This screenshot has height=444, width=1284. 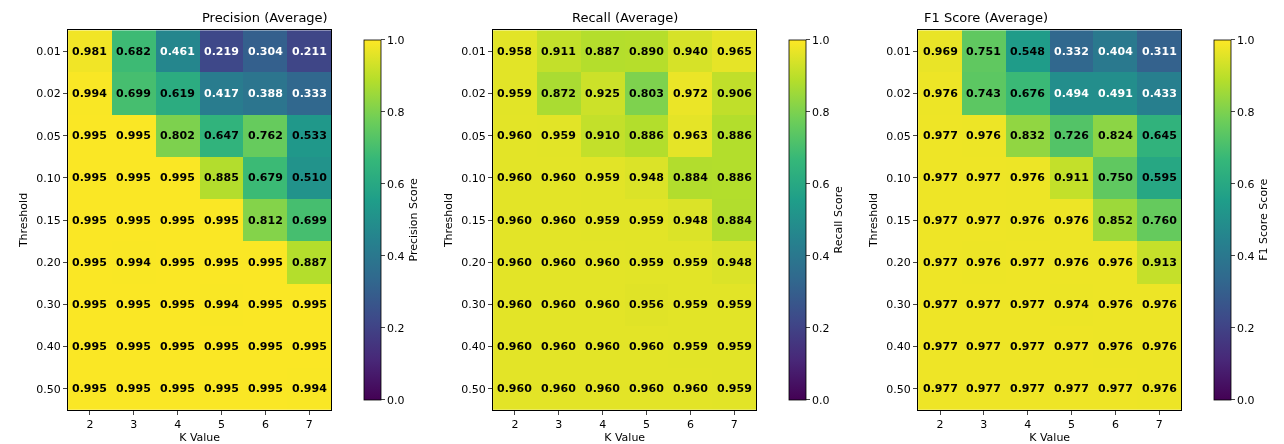 I want to click on data-label: 0.404, so click(x=1116, y=51).